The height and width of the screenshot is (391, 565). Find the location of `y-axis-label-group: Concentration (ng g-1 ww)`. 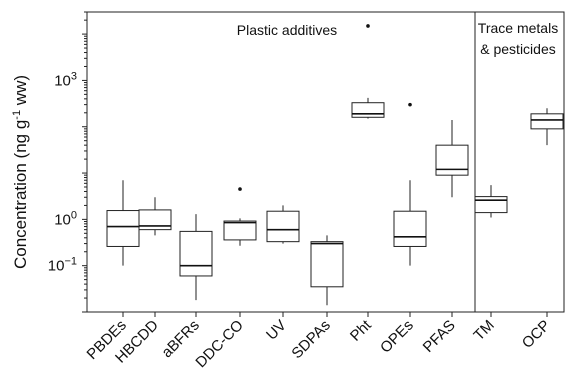

y-axis-label-group: Concentration (ng g-1 ww) is located at coordinates (20, 172).